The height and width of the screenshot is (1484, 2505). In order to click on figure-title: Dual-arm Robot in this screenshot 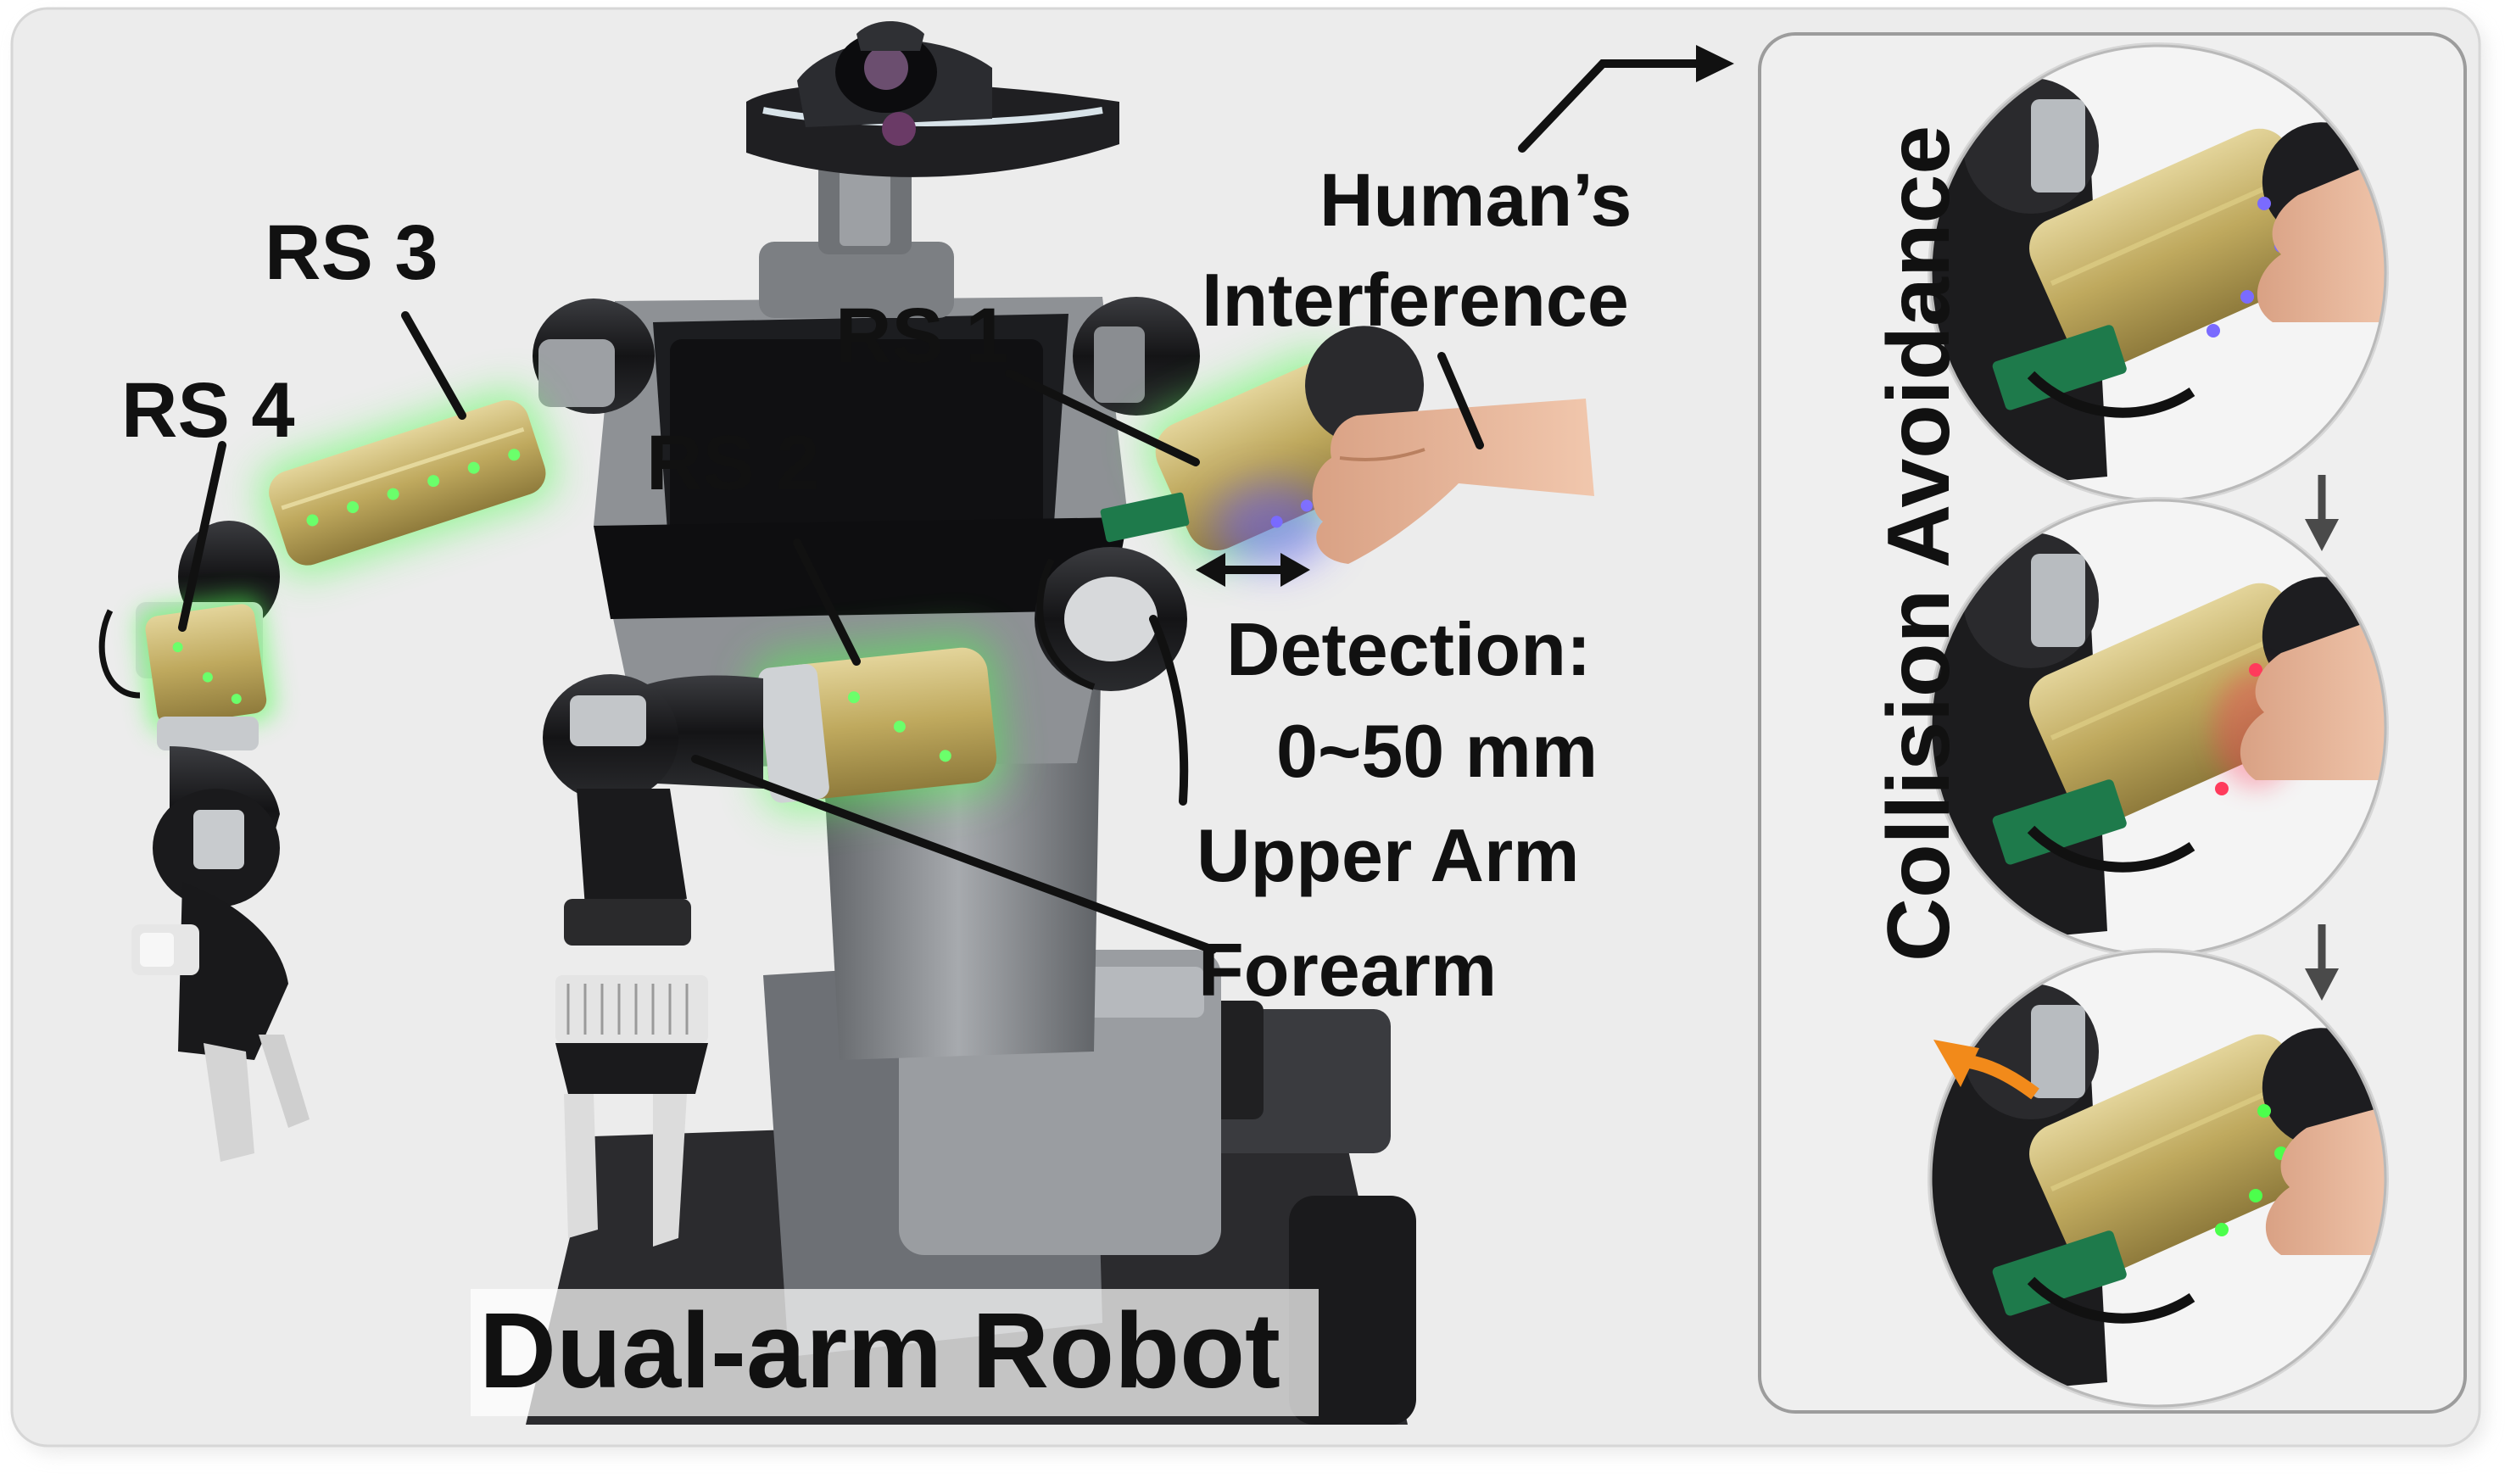, I will do `click(879, 1350)`.